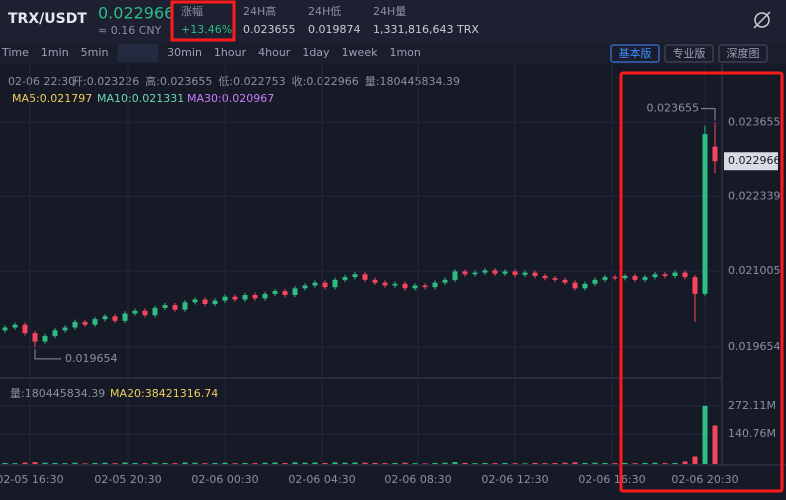  Describe the element at coordinates (206, 29) in the screenshot. I see `change: +13.46%` at that location.